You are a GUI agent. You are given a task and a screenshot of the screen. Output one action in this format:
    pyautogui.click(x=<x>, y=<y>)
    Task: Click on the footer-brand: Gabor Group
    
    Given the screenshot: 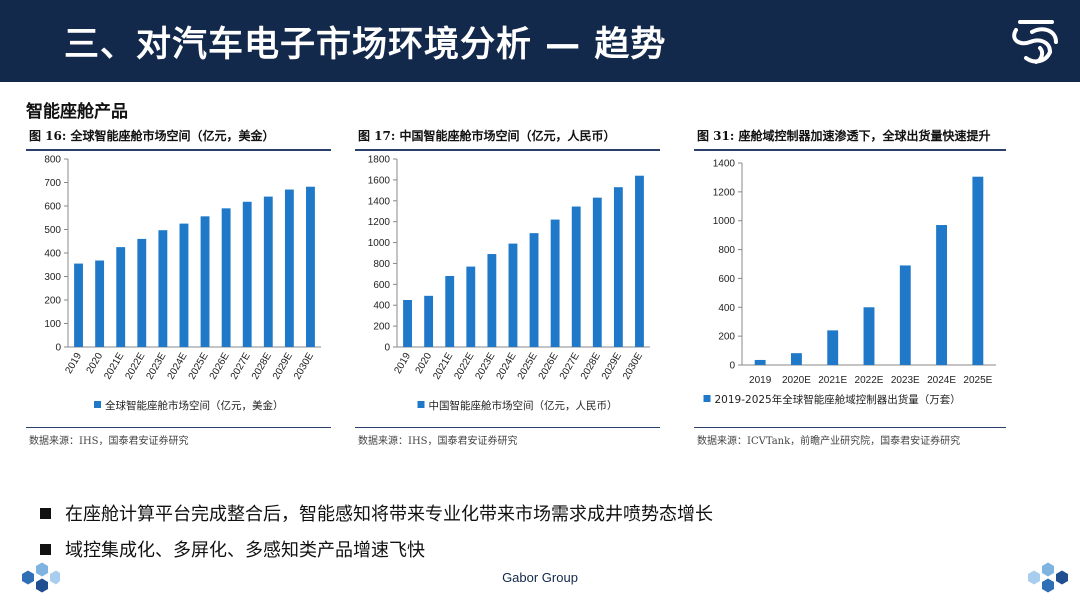 What is the action you would take?
    pyautogui.click(x=540, y=577)
    